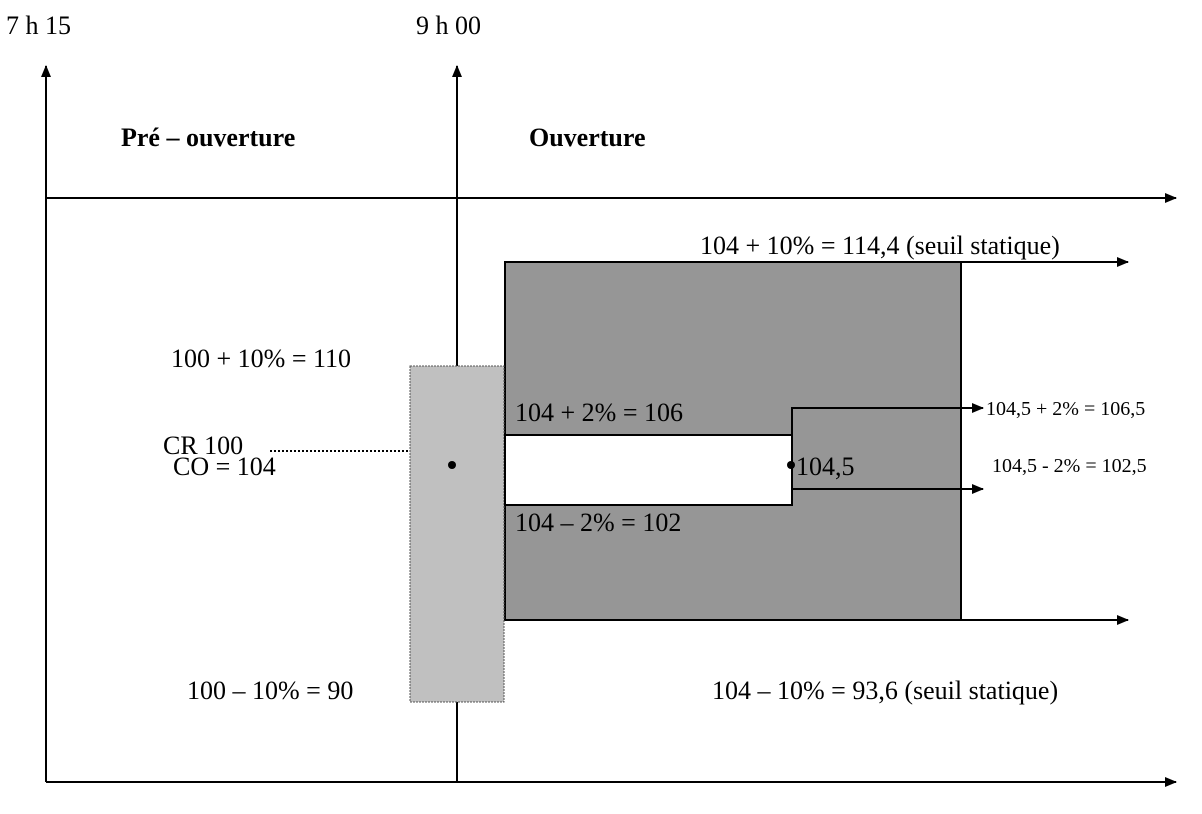 The height and width of the screenshot is (814, 1202). What do you see at coordinates (587, 137) in the screenshot?
I see `opening-label: Ouverture` at bounding box center [587, 137].